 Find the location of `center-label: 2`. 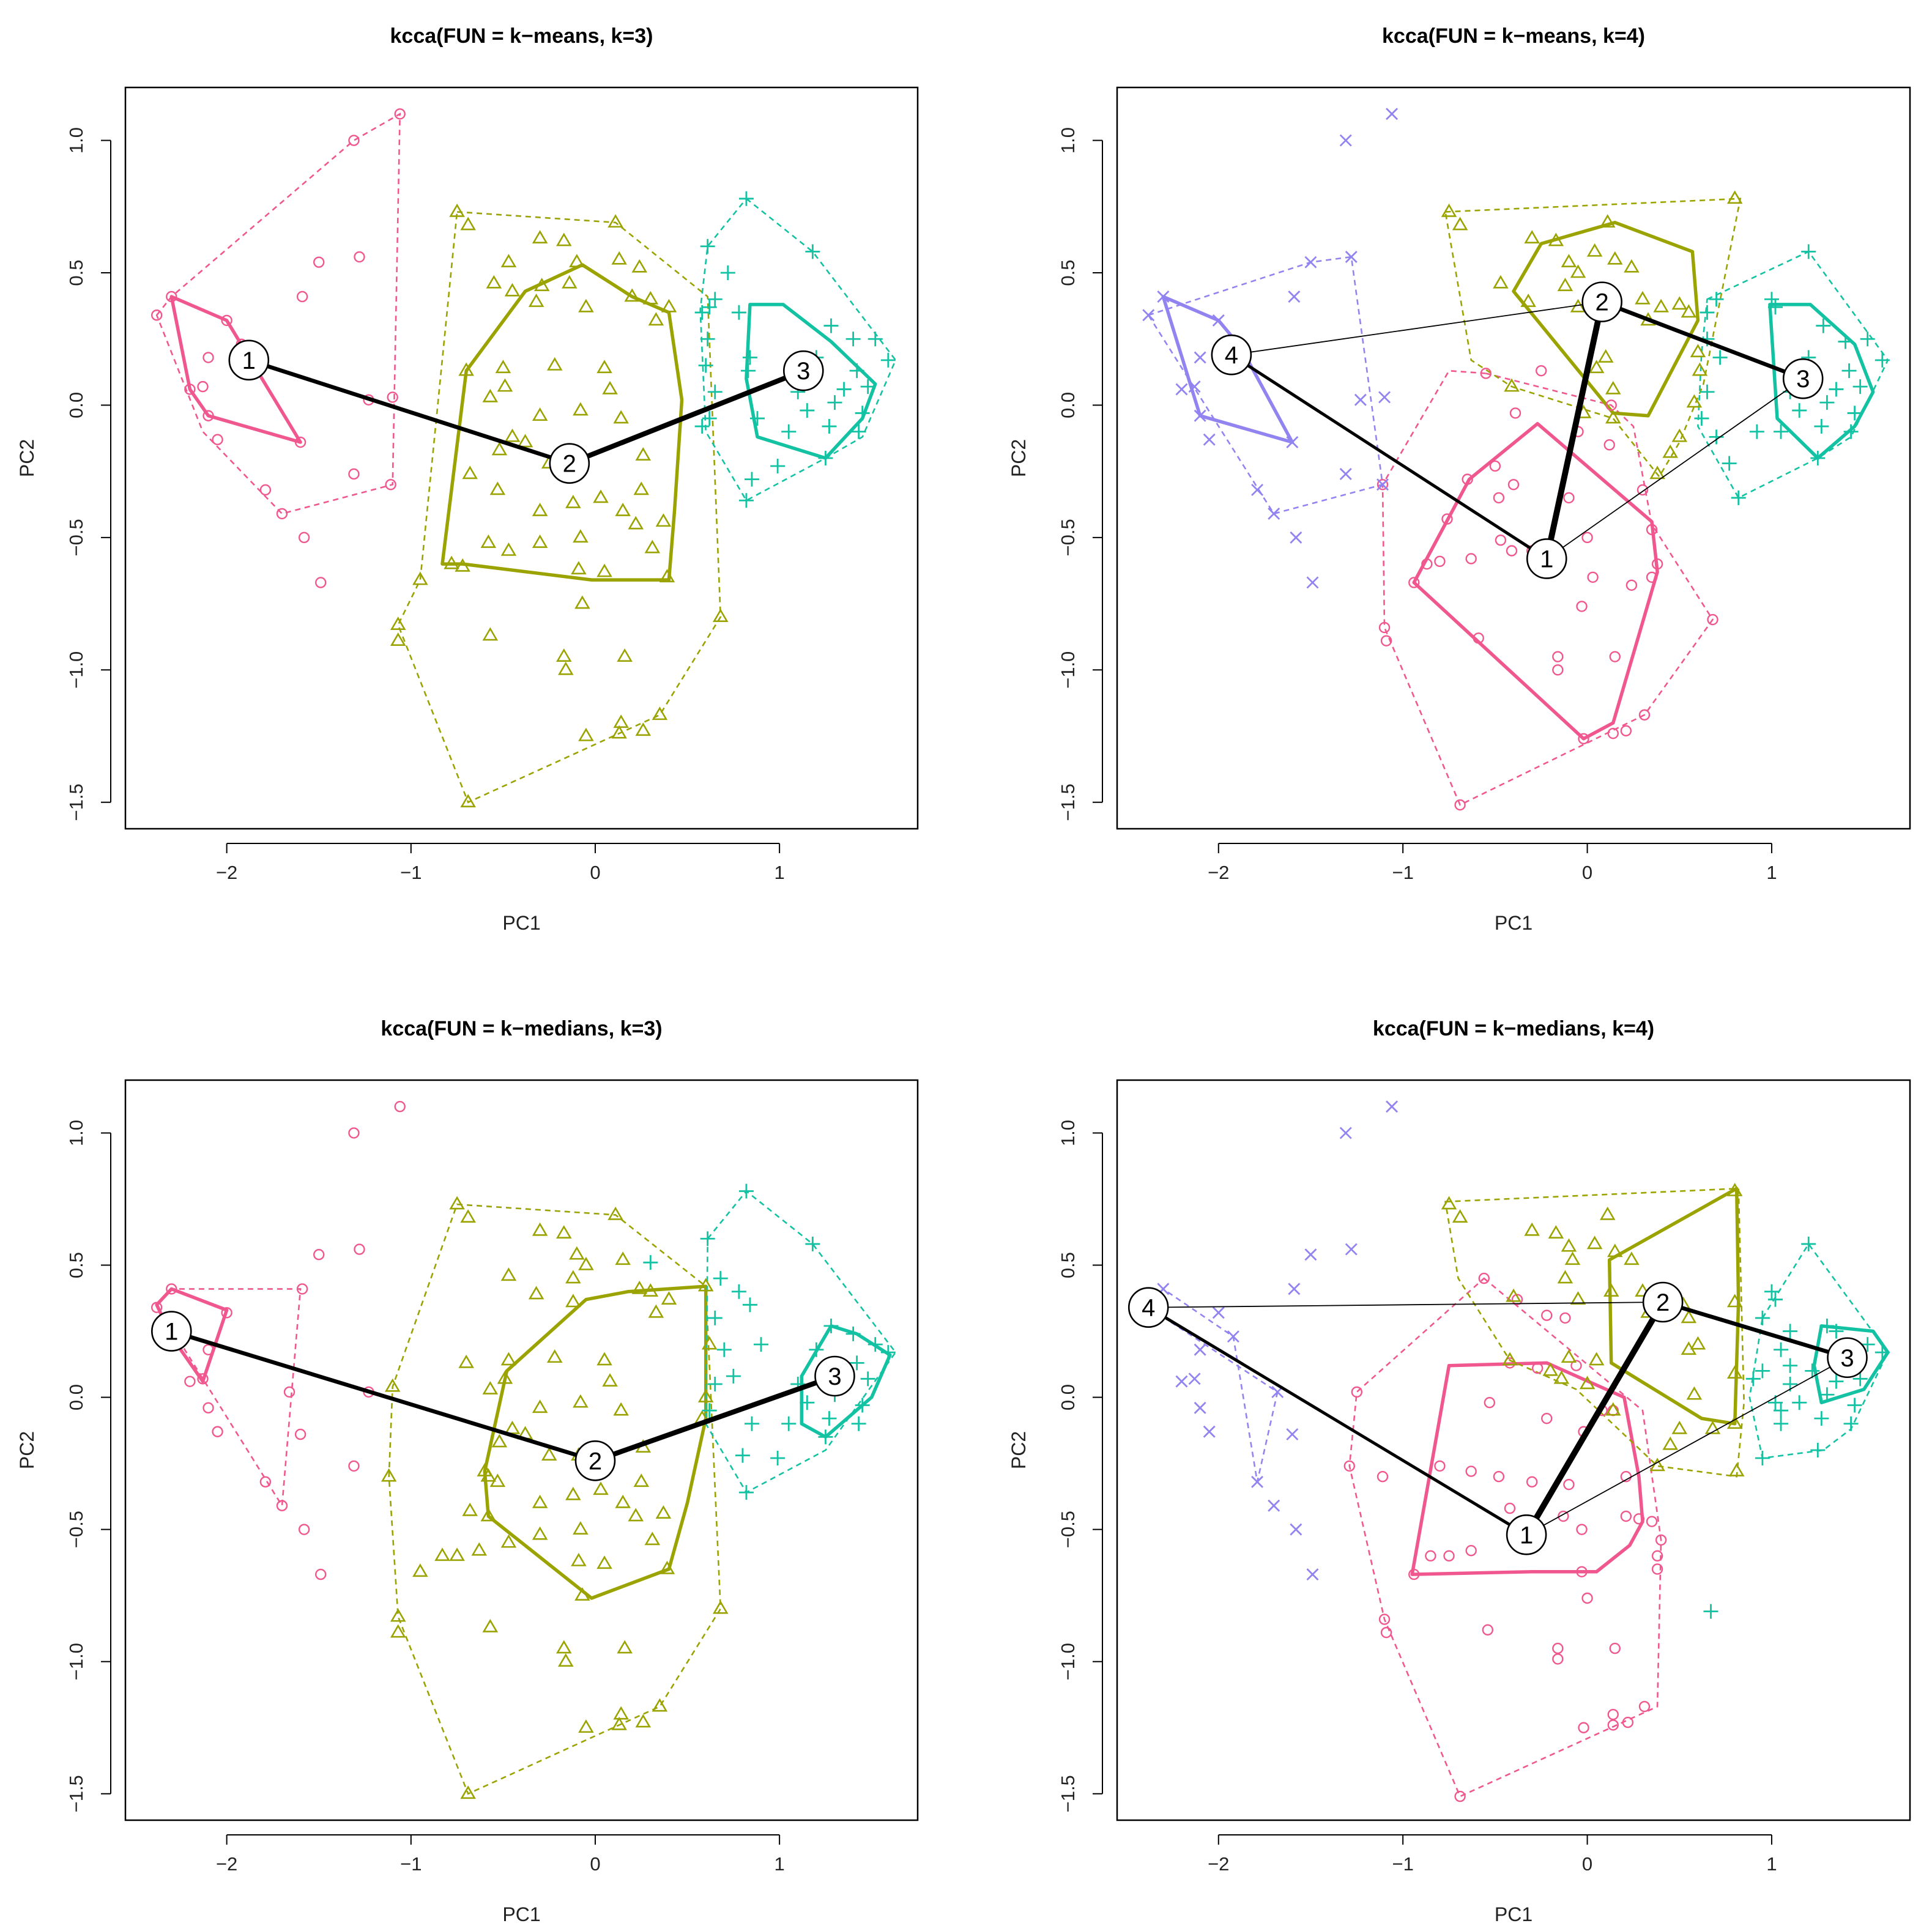

center-label: 2 is located at coordinates (1602, 302).